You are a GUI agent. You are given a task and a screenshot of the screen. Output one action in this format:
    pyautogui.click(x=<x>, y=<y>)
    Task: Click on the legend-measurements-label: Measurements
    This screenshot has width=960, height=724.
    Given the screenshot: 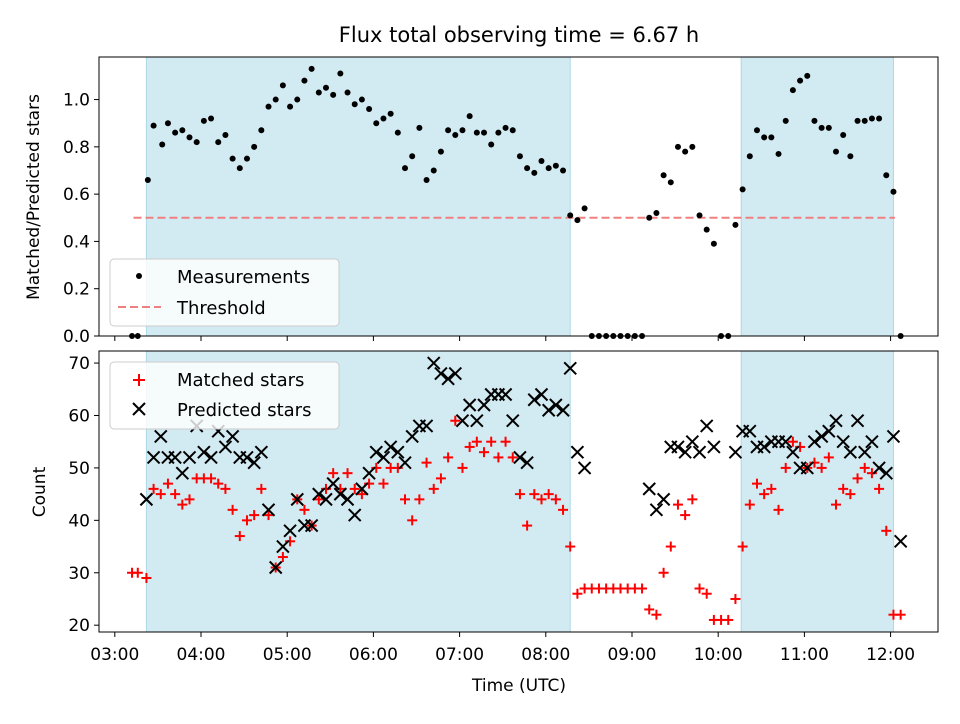 What is the action you would take?
    pyautogui.click(x=243, y=277)
    